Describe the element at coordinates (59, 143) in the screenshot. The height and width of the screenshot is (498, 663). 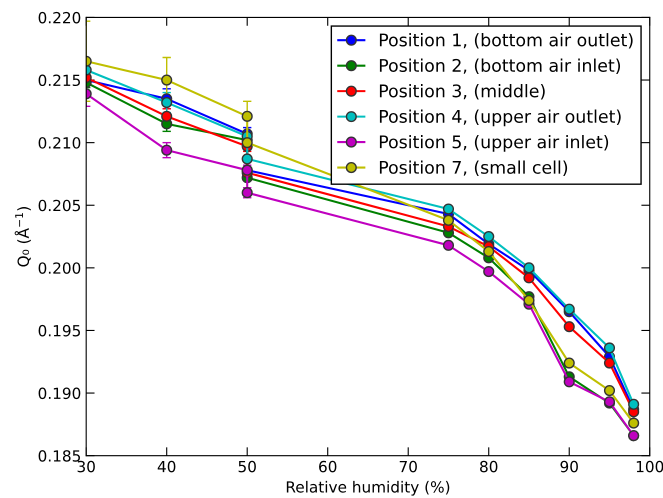
I see `y-tick-label: 0.210` at that location.